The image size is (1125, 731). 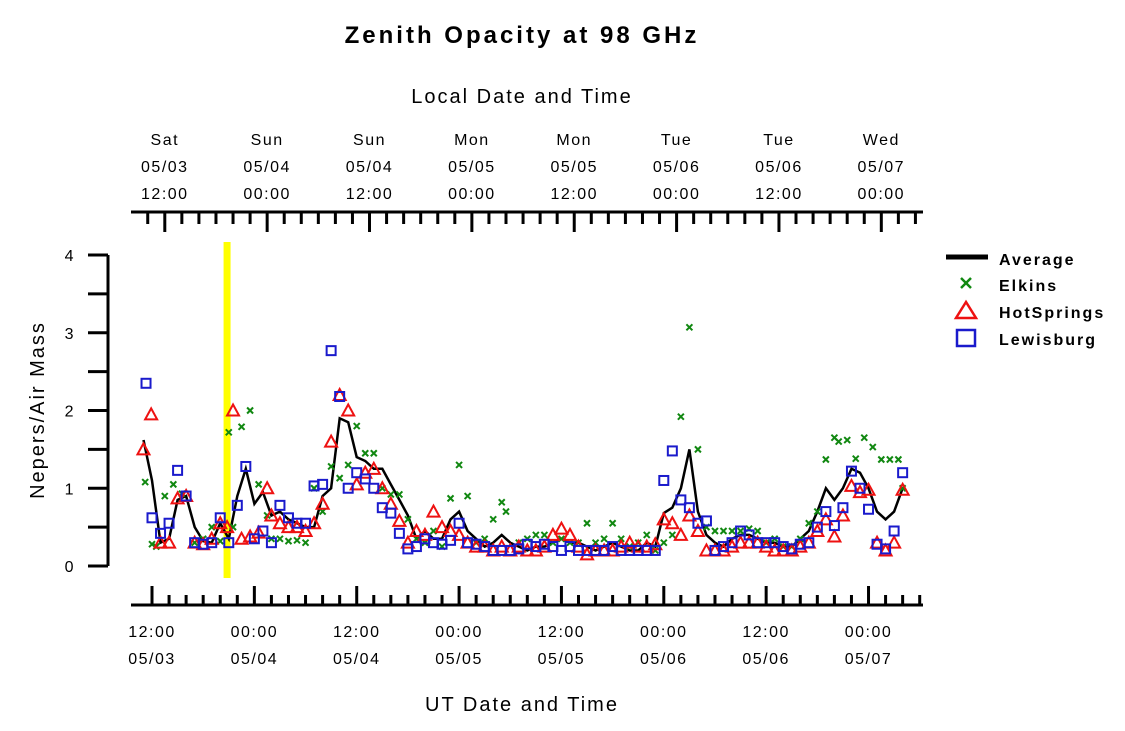 I want to click on y-tick-label: 1, so click(x=70, y=489).